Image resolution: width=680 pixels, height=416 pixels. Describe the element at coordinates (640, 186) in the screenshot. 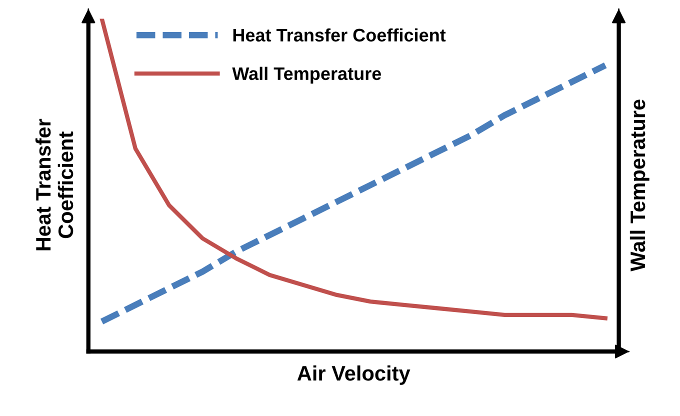

I see `y2-axis-title: Wall Temperature` at that location.